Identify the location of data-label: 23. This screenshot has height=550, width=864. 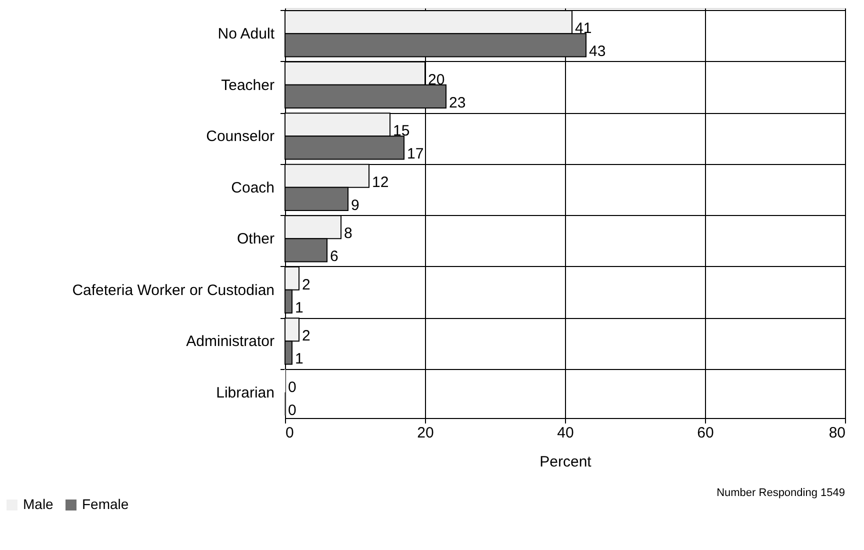
(457, 103).